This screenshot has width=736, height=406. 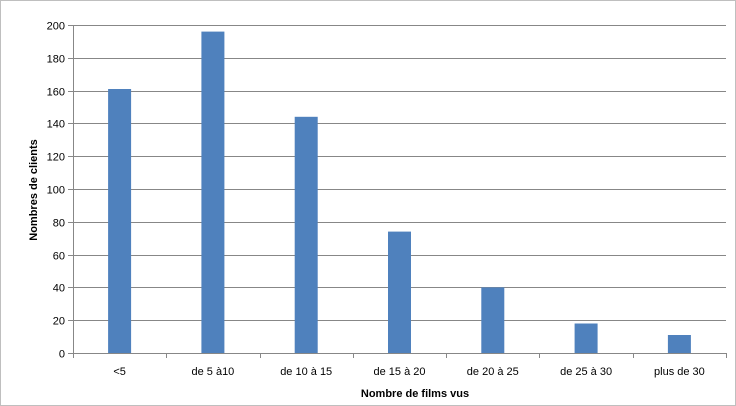 I want to click on x-tick-label: <5, so click(x=119, y=372).